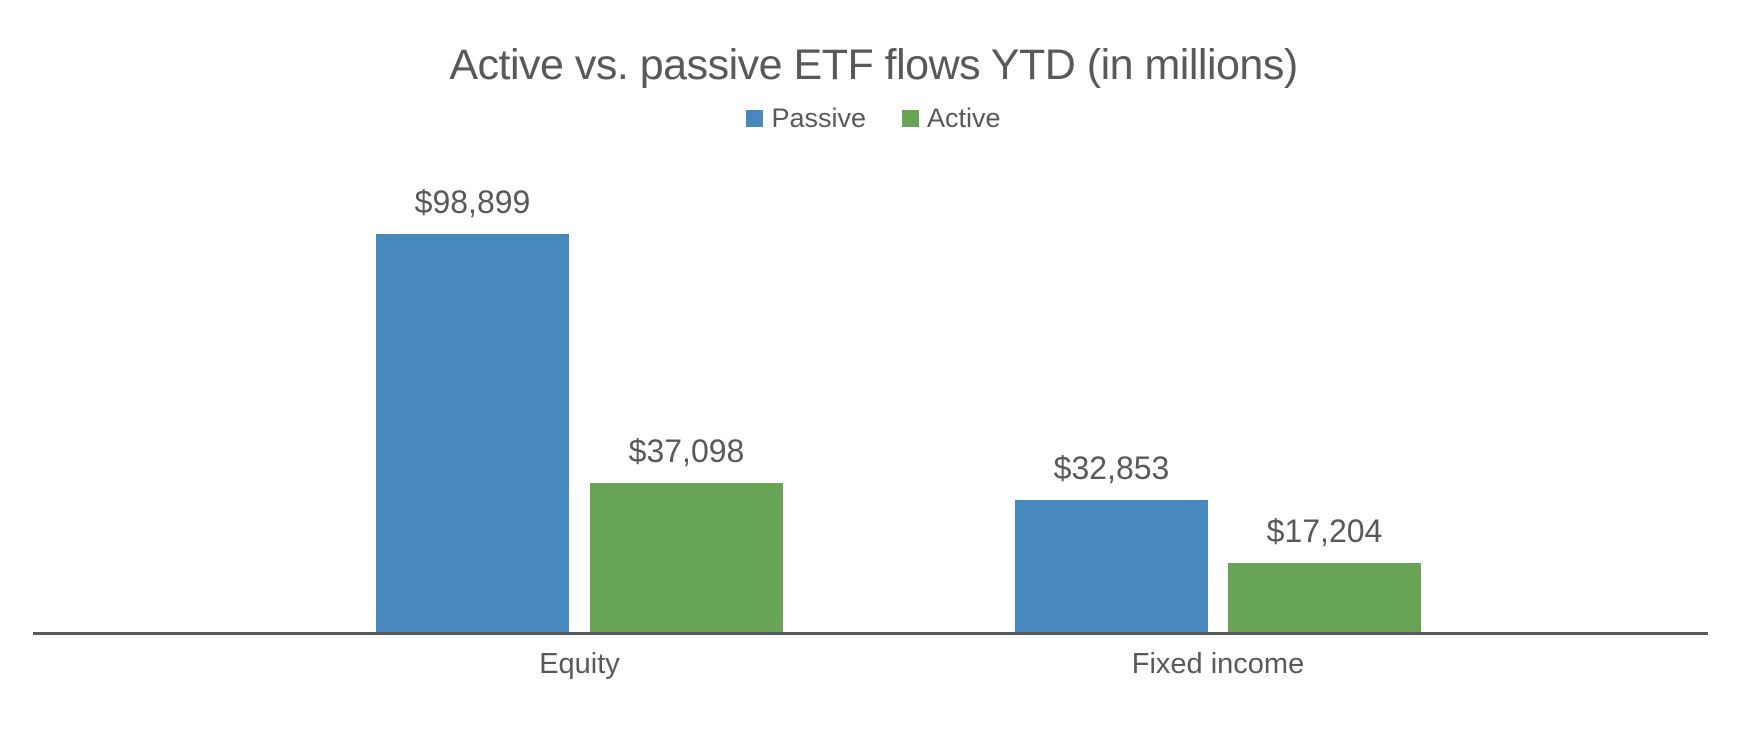  I want to click on legend-label-active: Active, so click(964, 118).